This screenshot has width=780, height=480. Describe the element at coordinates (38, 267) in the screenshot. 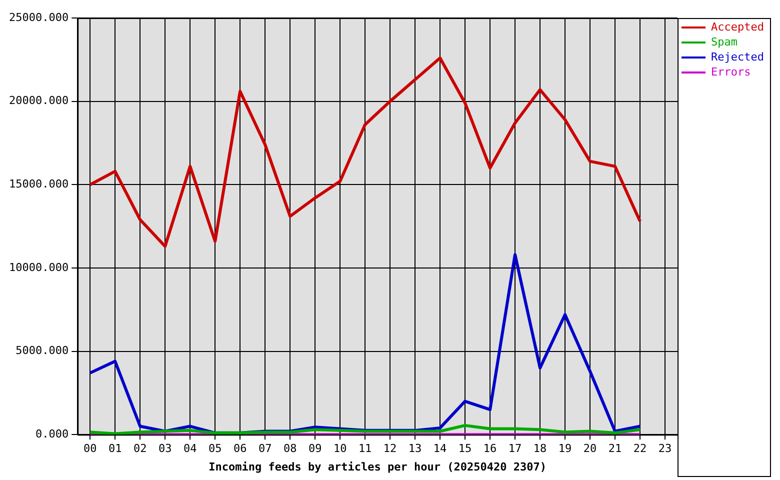

I see `y-tick-label: 10000.000` at that location.